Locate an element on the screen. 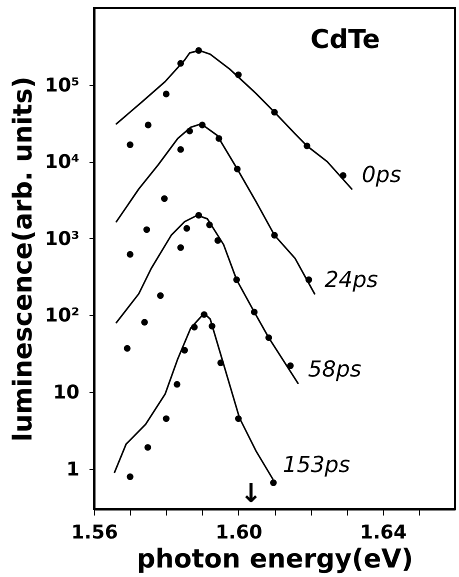  line-series is located at coordinates (216, 209).